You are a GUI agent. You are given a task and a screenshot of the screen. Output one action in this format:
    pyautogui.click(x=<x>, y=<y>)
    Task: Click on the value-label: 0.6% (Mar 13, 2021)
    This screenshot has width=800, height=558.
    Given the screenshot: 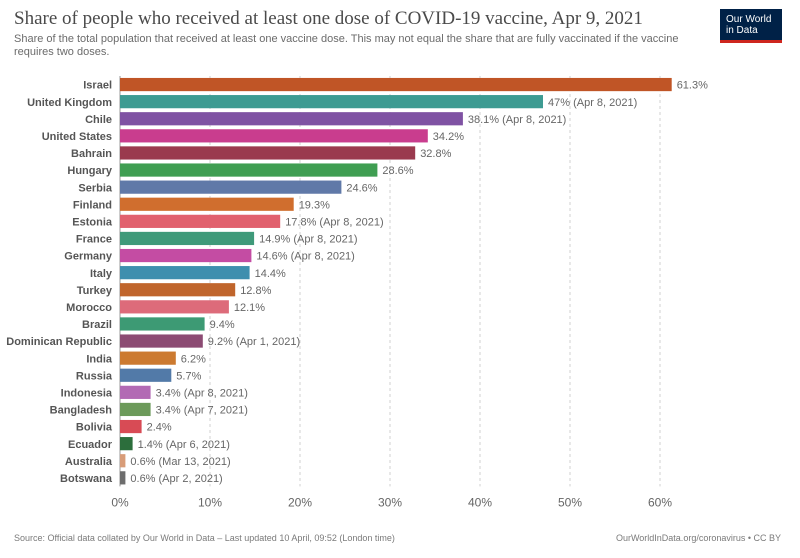 What is the action you would take?
    pyautogui.click(x=180, y=462)
    